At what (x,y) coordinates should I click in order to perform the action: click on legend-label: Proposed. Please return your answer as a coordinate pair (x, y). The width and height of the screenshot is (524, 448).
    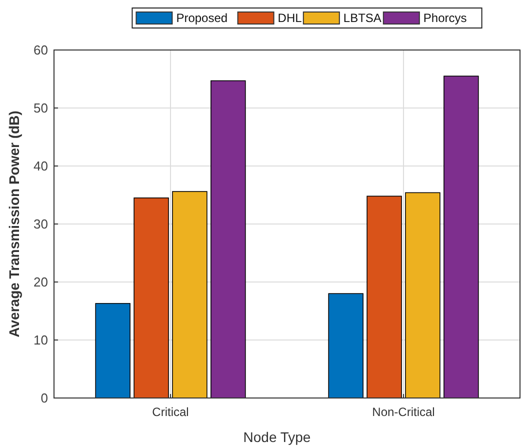
    Looking at the image, I should click on (202, 18).